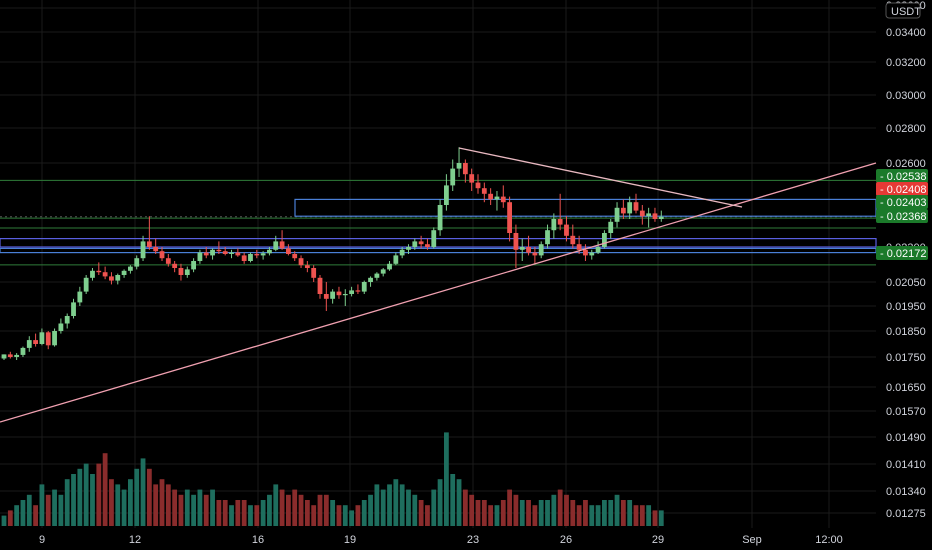 This screenshot has height=550, width=932. I want to click on price-tick-label: 0.01490, so click(906, 438).